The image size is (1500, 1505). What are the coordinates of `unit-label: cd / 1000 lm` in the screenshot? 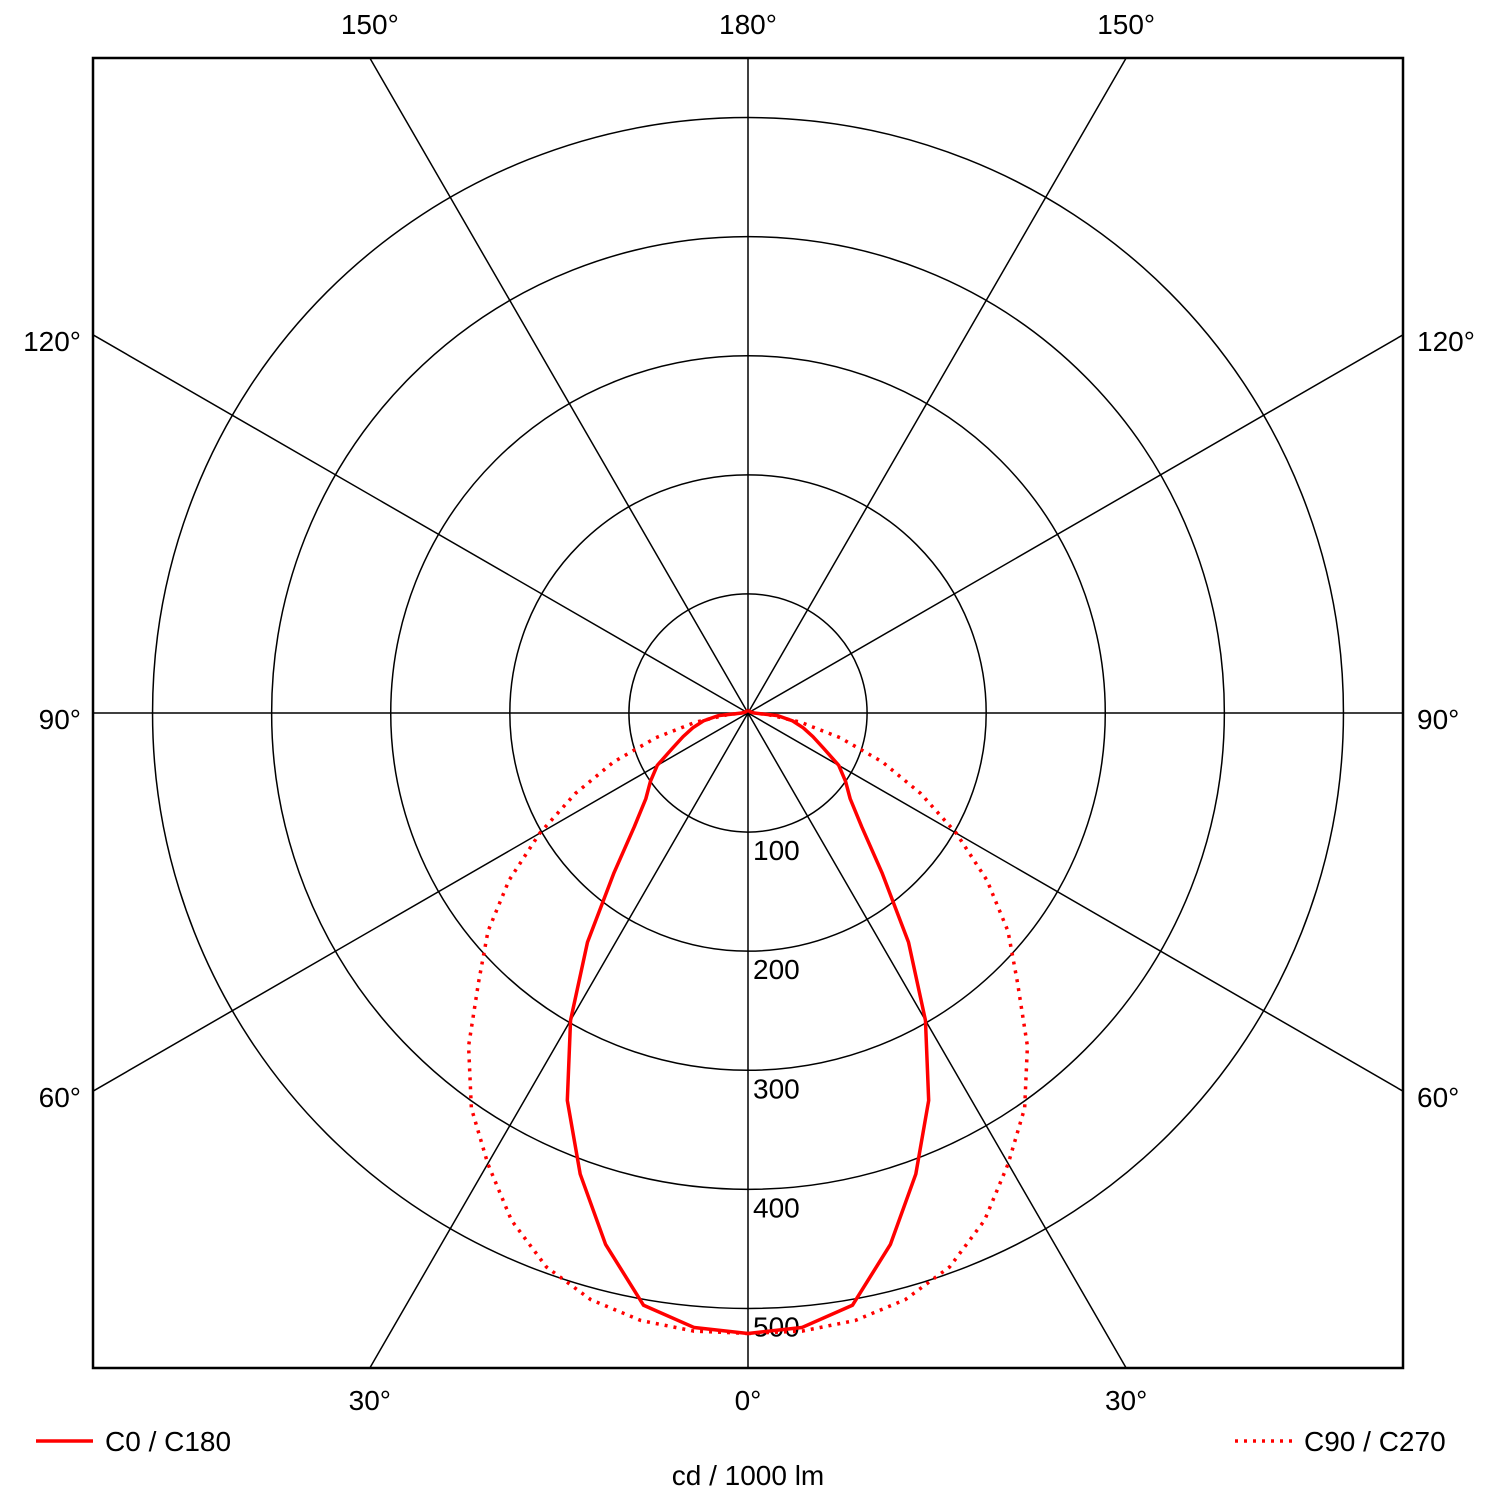 It's located at (748, 1475).